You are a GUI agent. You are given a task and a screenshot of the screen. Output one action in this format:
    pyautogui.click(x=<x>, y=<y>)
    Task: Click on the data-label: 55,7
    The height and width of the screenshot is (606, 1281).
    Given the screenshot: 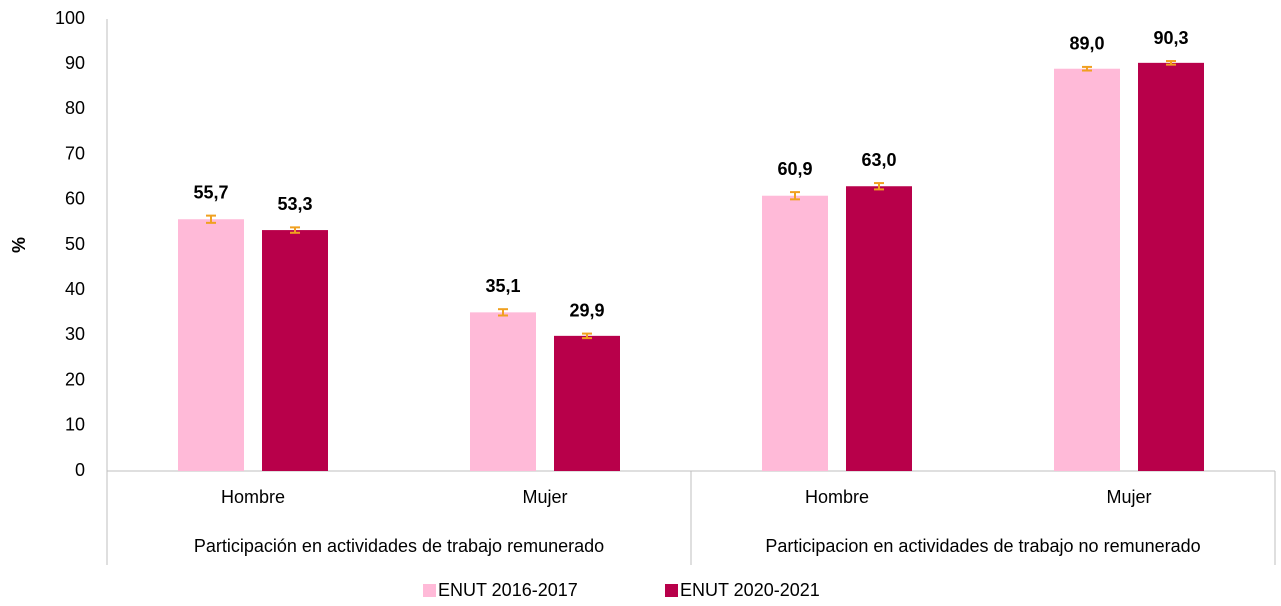 What is the action you would take?
    pyautogui.click(x=210, y=192)
    